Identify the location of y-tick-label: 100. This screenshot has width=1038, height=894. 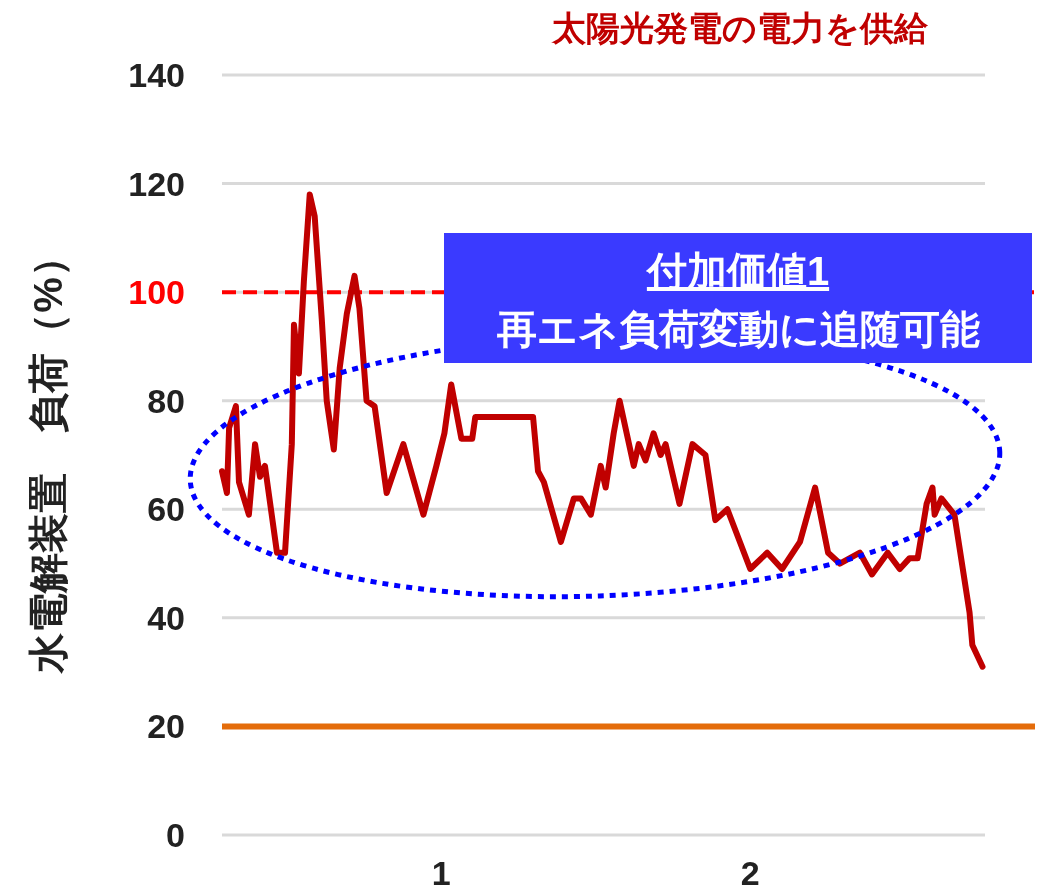
(156, 292).